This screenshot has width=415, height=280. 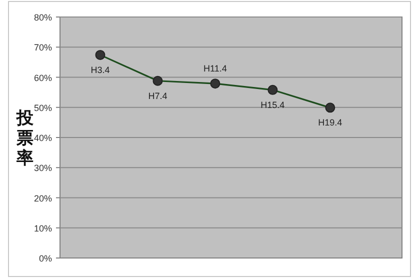 What do you see at coordinates (43, 77) in the screenshot?
I see `y-tick-label: 60%` at bounding box center [43, 77].